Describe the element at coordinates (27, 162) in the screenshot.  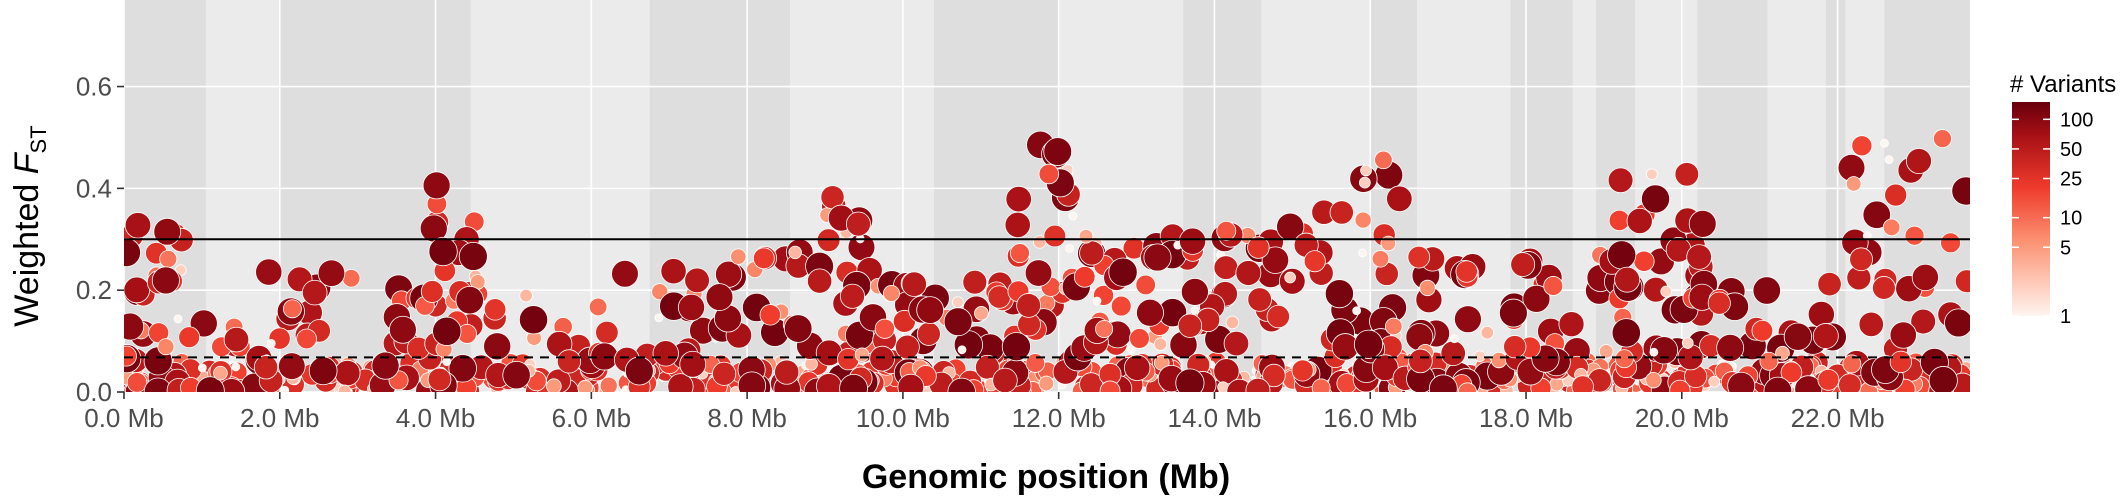
I see `y-axis-title-italic: F` at that location.